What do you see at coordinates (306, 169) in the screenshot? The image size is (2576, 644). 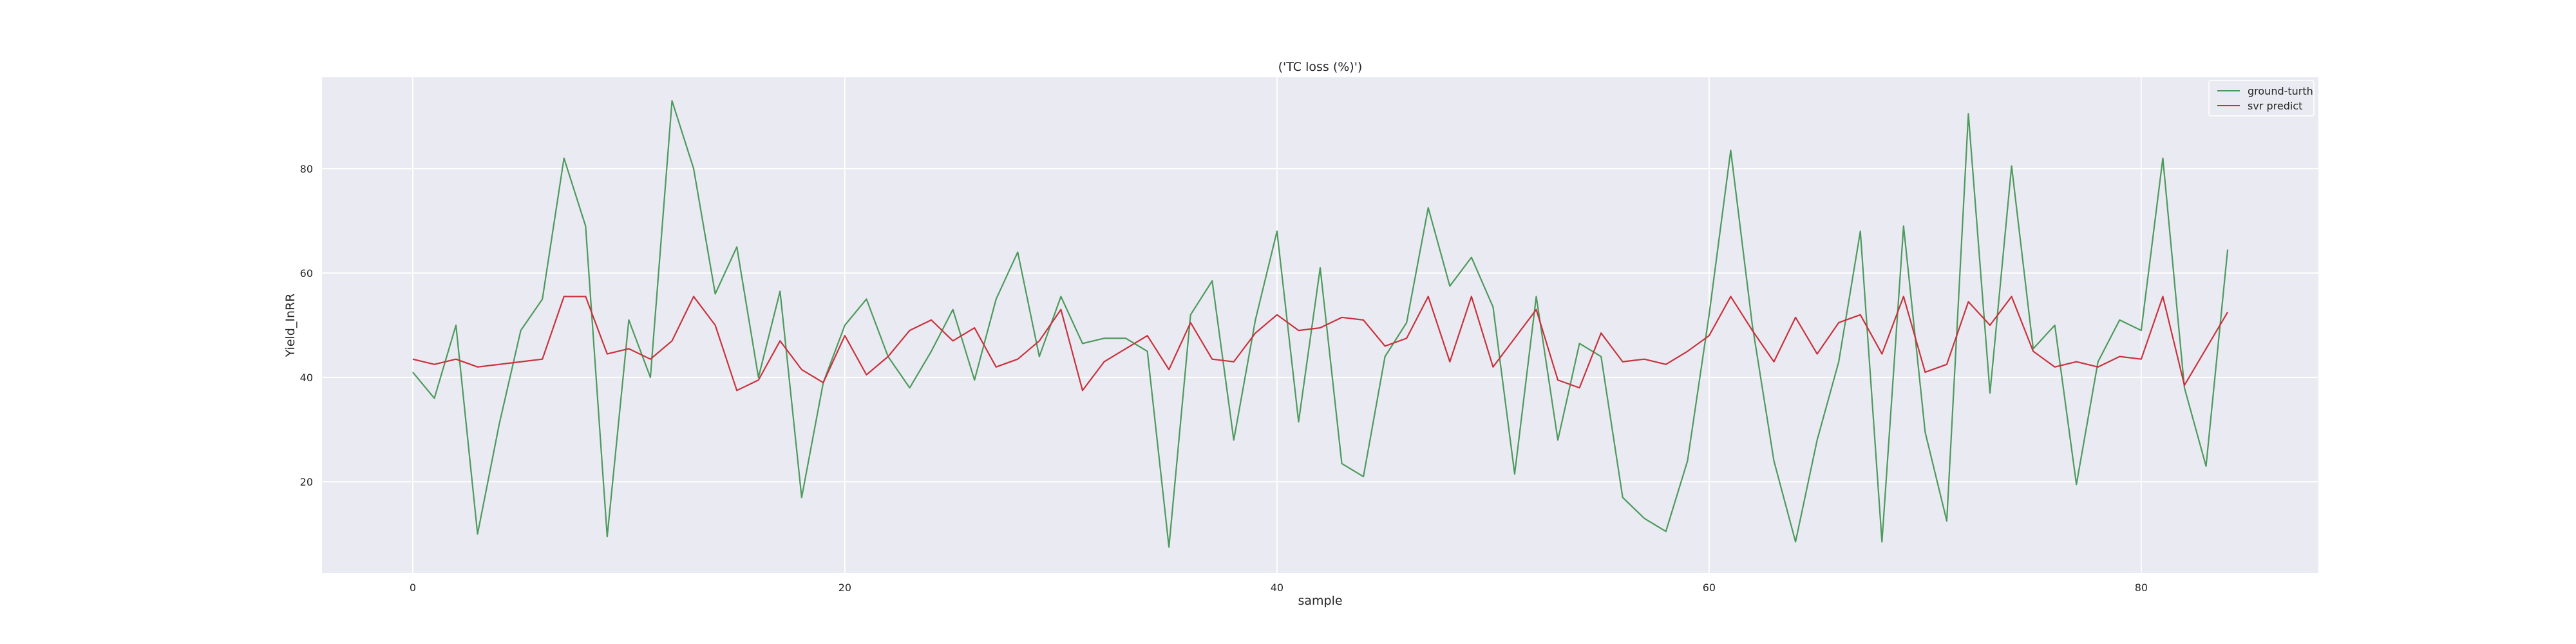 I see `y-tick-label: 80` at bounding box center [306, 169].